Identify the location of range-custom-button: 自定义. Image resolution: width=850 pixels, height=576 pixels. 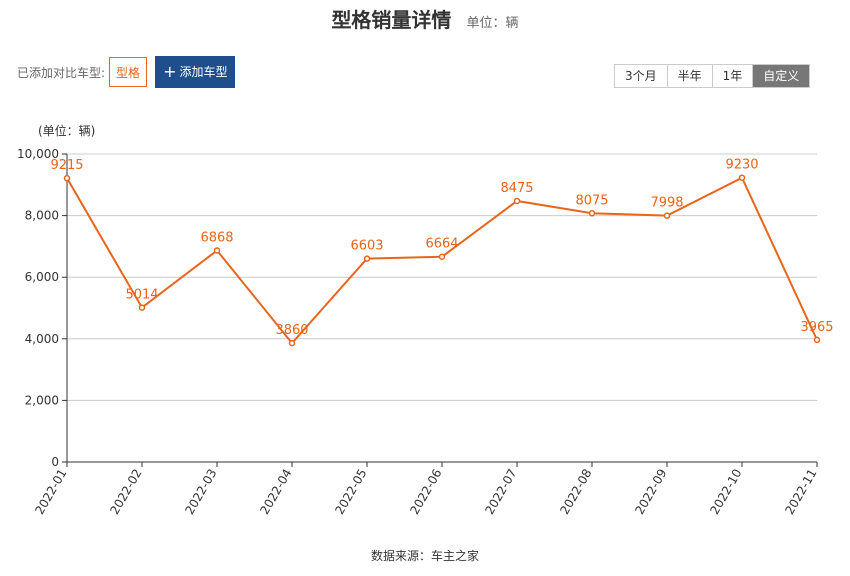
(781, 76).